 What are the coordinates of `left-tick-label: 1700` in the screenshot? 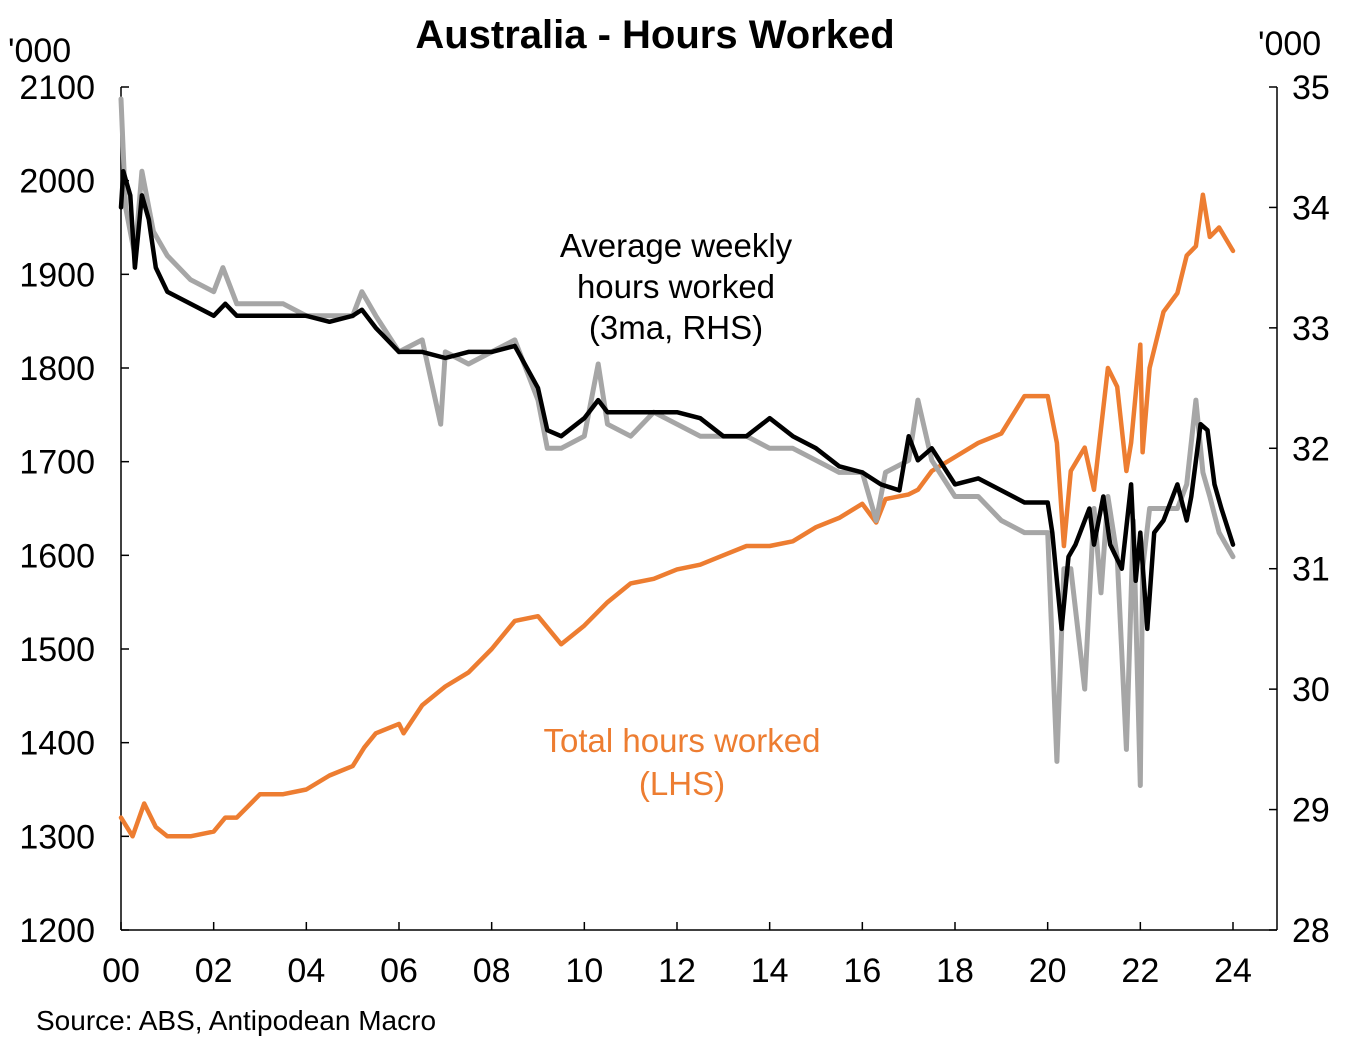 It's located at (57, 463).